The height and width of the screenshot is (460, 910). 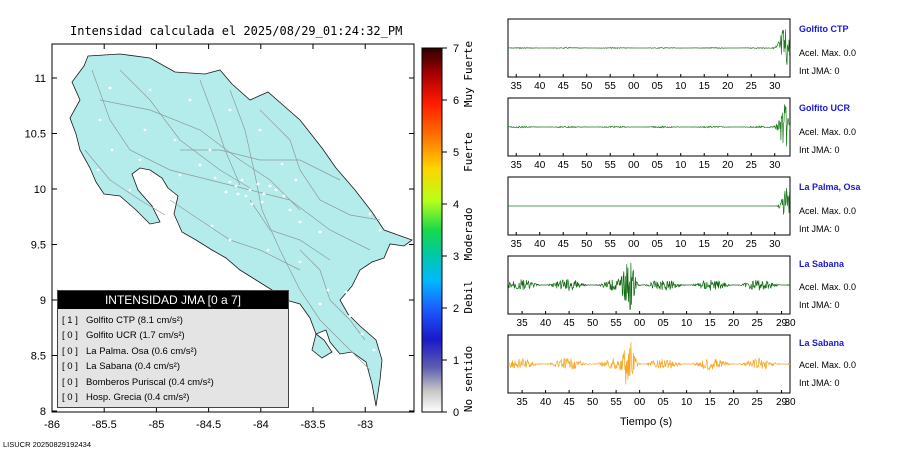 What do you see at coordinates (775, 244) in the screenshot?
I see `time-tick-label: 30` at bounding box center [775, 244].